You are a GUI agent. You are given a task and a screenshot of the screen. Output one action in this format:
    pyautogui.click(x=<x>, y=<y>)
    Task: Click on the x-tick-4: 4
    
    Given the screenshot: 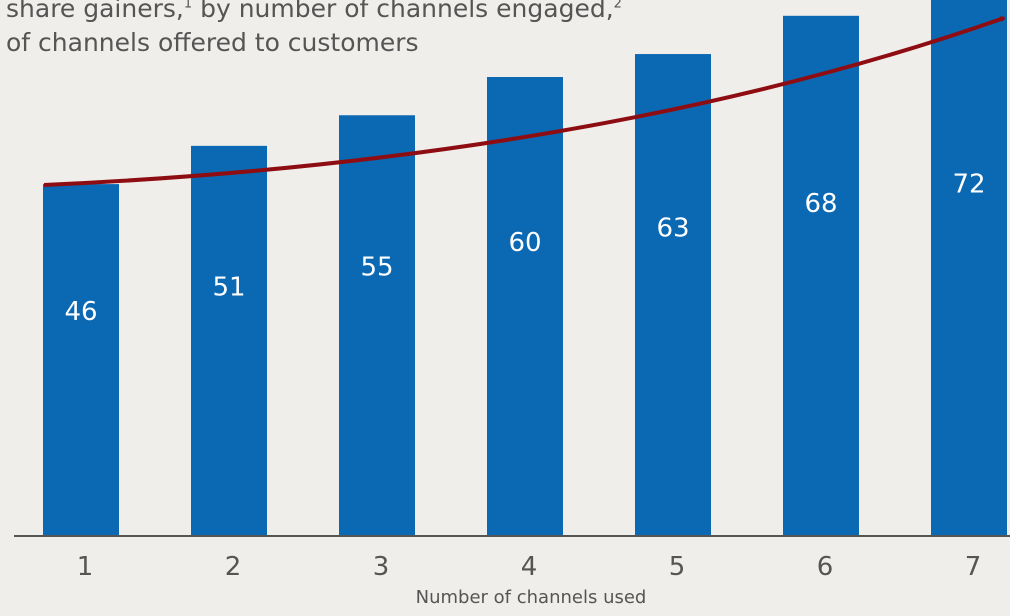 What is the action you would take?
    pyautogui.click(x=529, y=567)
    